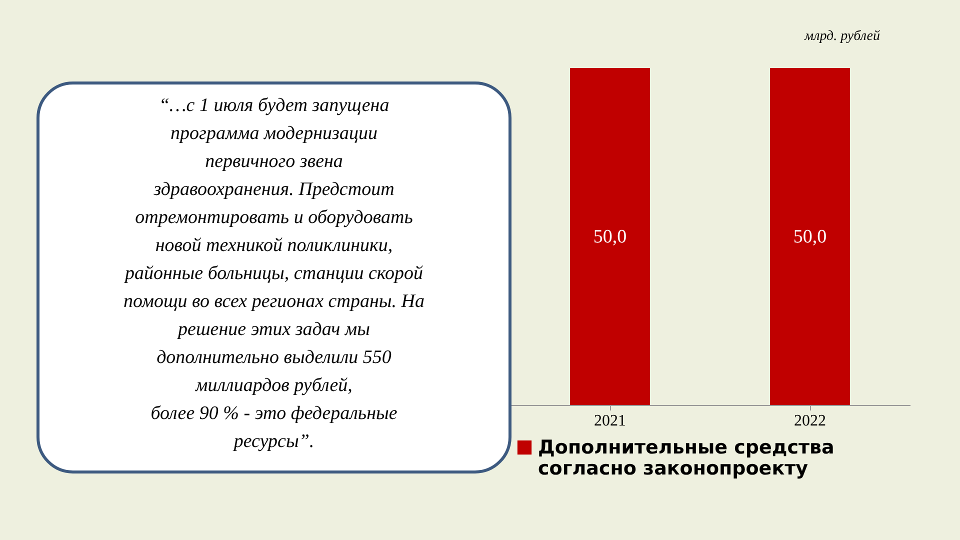 The image size is (960, 540). What do you see at coordinates (842, 36) in the screenshot?
I see `text: млрд. рублей` at bounding box center [842, 36].